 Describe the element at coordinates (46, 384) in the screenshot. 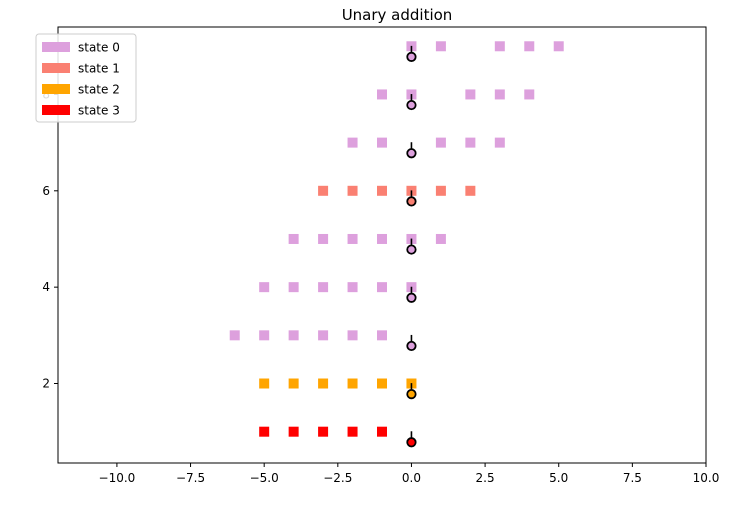

I see `y-tick-label: 2` at that location.